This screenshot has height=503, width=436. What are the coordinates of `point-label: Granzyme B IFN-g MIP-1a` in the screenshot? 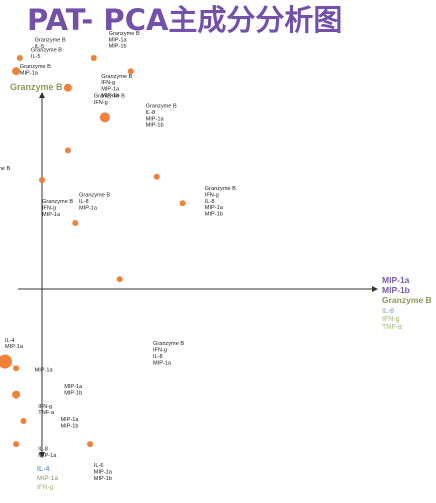 It's located at (57, 208).